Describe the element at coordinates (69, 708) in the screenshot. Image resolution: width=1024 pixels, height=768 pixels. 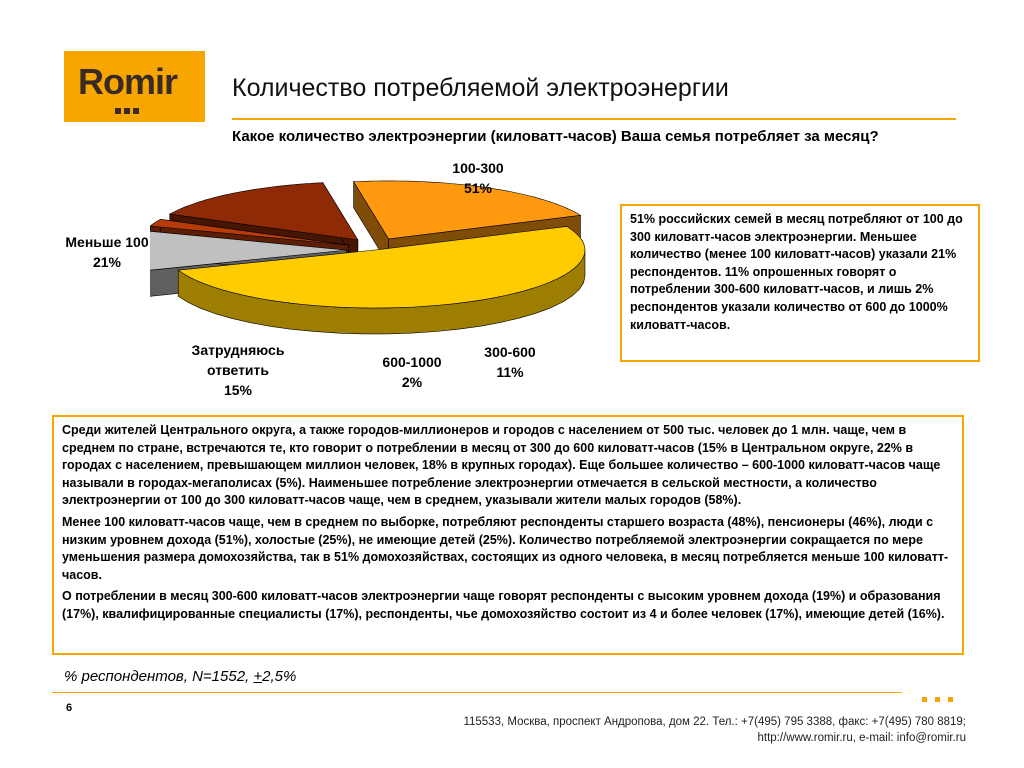
I see `page-number: 6` at that location.